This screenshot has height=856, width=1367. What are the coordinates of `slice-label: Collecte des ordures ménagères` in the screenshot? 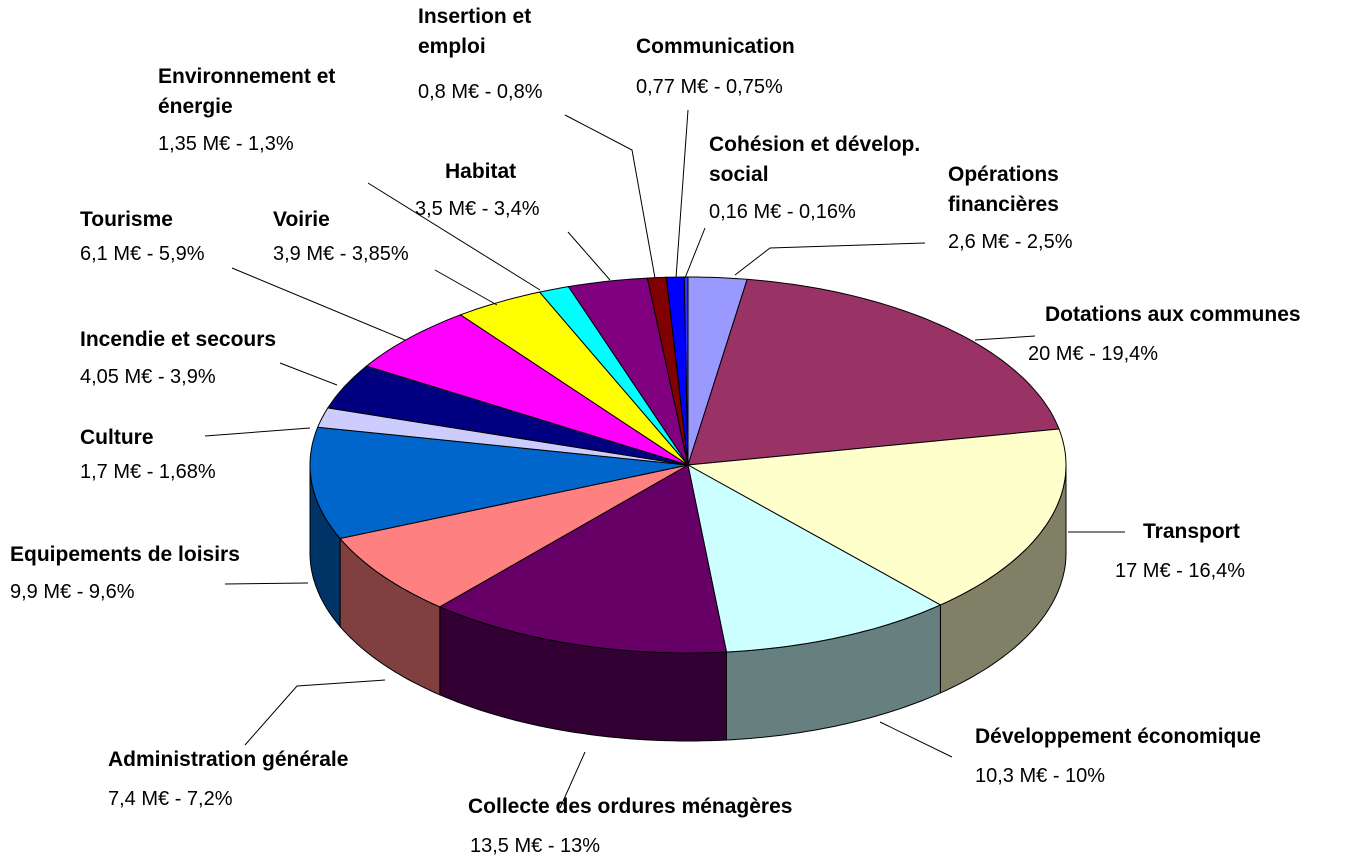 It's located at (630, 806).